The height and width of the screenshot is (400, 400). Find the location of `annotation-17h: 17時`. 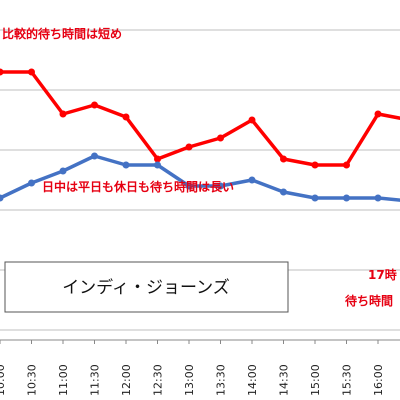

annotation-17h: 17時 is located at coordinates (382, 274).